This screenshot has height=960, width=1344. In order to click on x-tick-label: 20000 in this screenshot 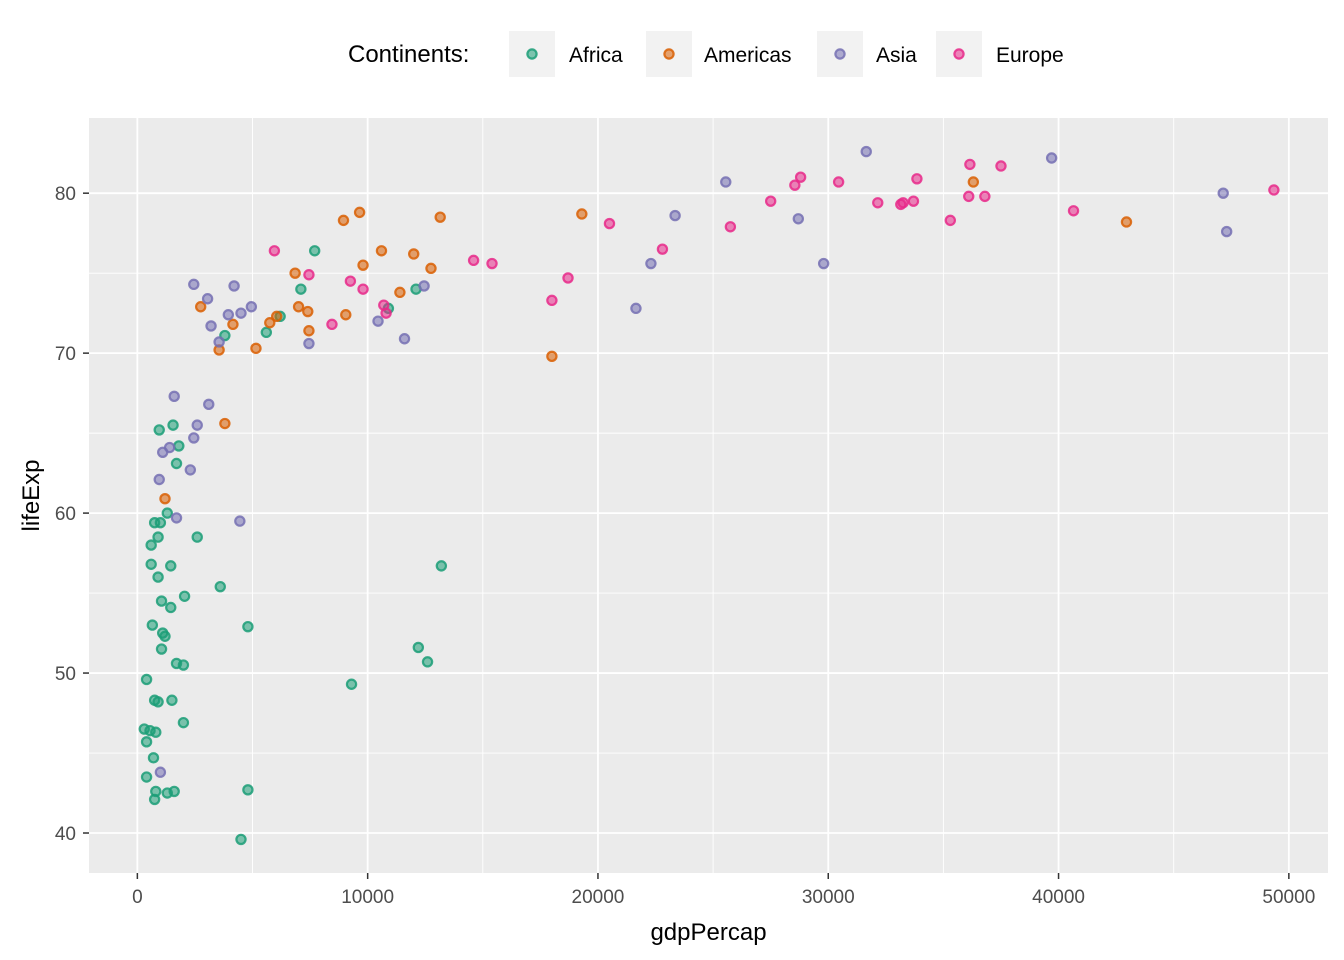, I will do `click(598, 897)`.